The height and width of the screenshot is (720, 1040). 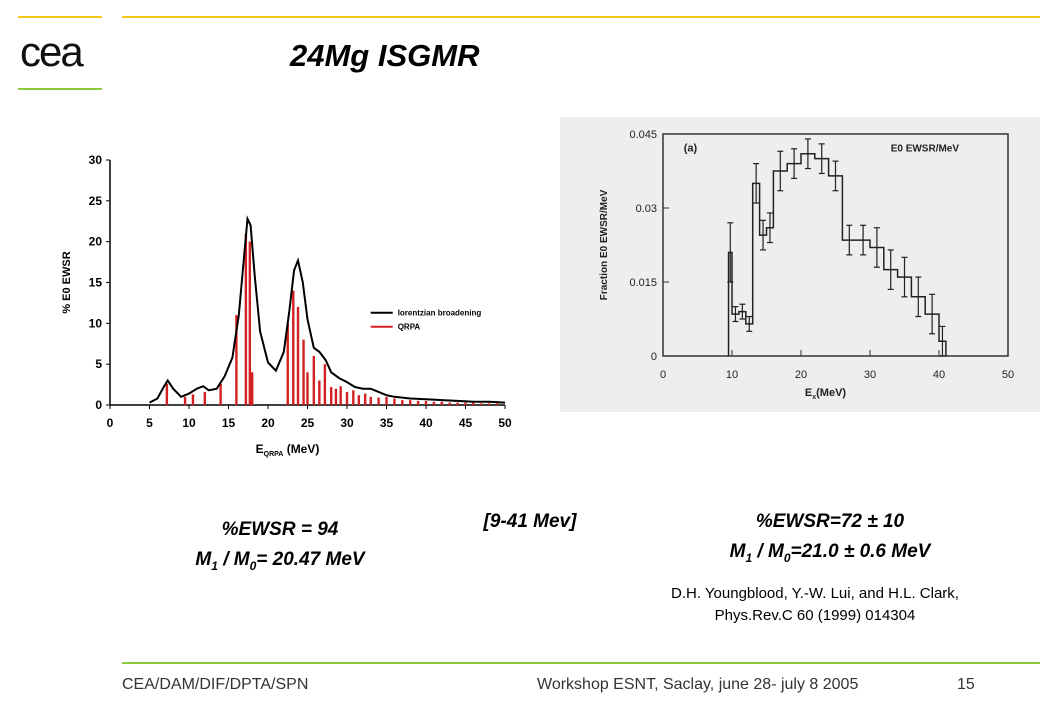 I want to click on footer-organization: CEA/DAM/DIF/DPTA/SPN, so click(x=215, y=684).